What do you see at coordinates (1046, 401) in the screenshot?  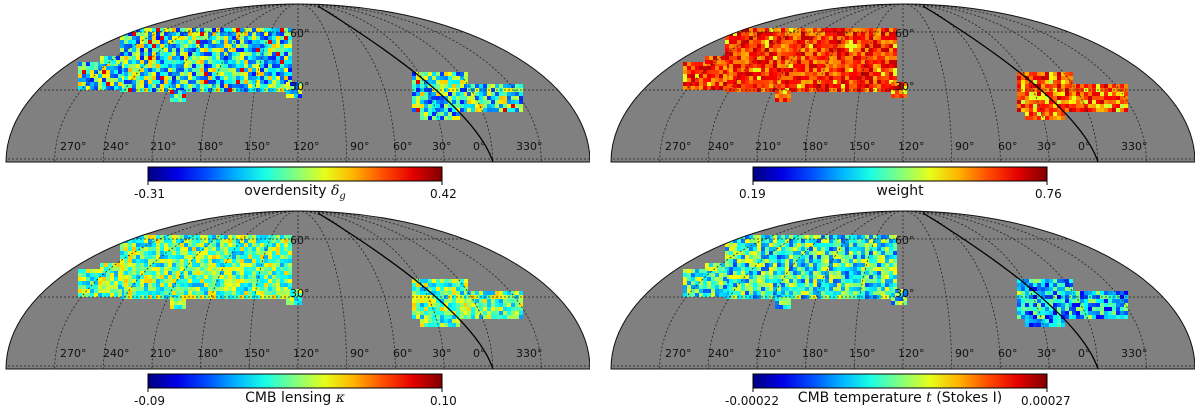 I see `colorbar-max-label: 0.00027` at bounding box center [1046, 401].